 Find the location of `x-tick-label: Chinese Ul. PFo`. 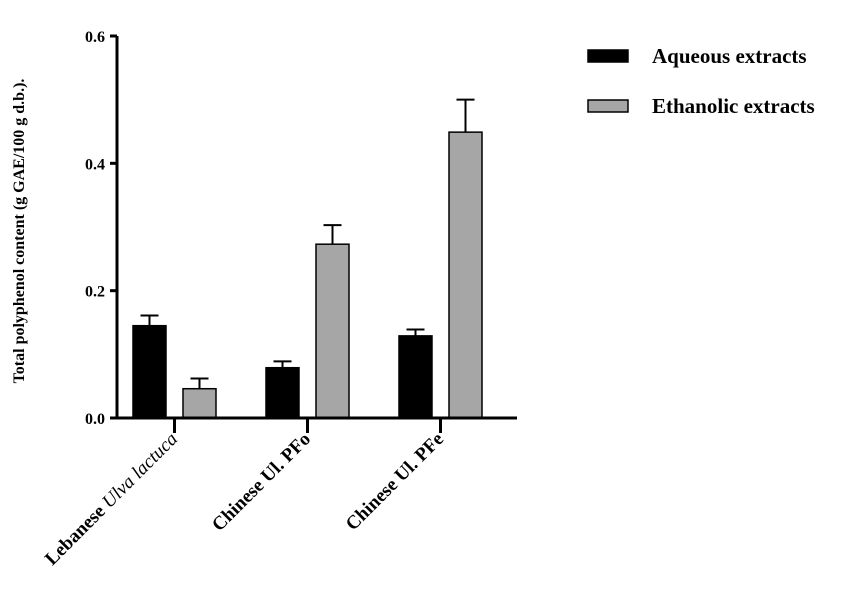

x-tick-label: Chinese Ul. PFo is located at coordinates (261, 482).